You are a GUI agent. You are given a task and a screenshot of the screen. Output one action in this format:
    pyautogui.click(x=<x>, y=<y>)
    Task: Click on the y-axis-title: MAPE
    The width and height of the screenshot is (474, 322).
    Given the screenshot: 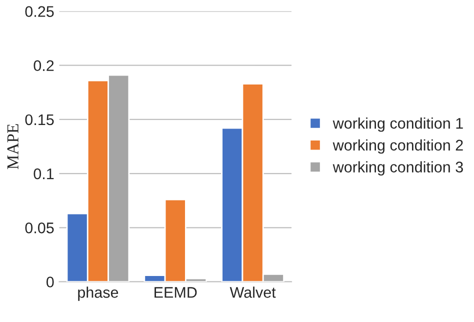 What is the action you would take?
    pyautogui.click(x=12, y=147)
    